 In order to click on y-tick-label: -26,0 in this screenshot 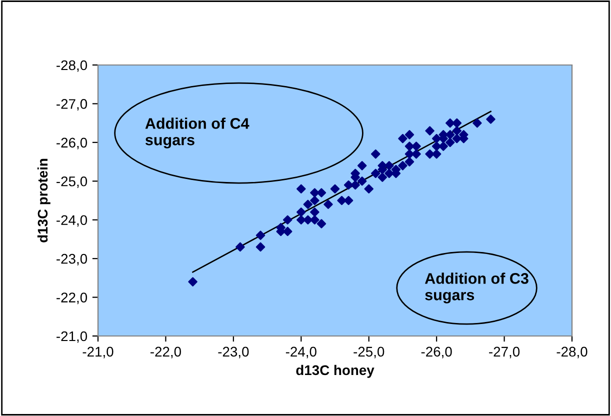, I will do `click(72, 144)`.